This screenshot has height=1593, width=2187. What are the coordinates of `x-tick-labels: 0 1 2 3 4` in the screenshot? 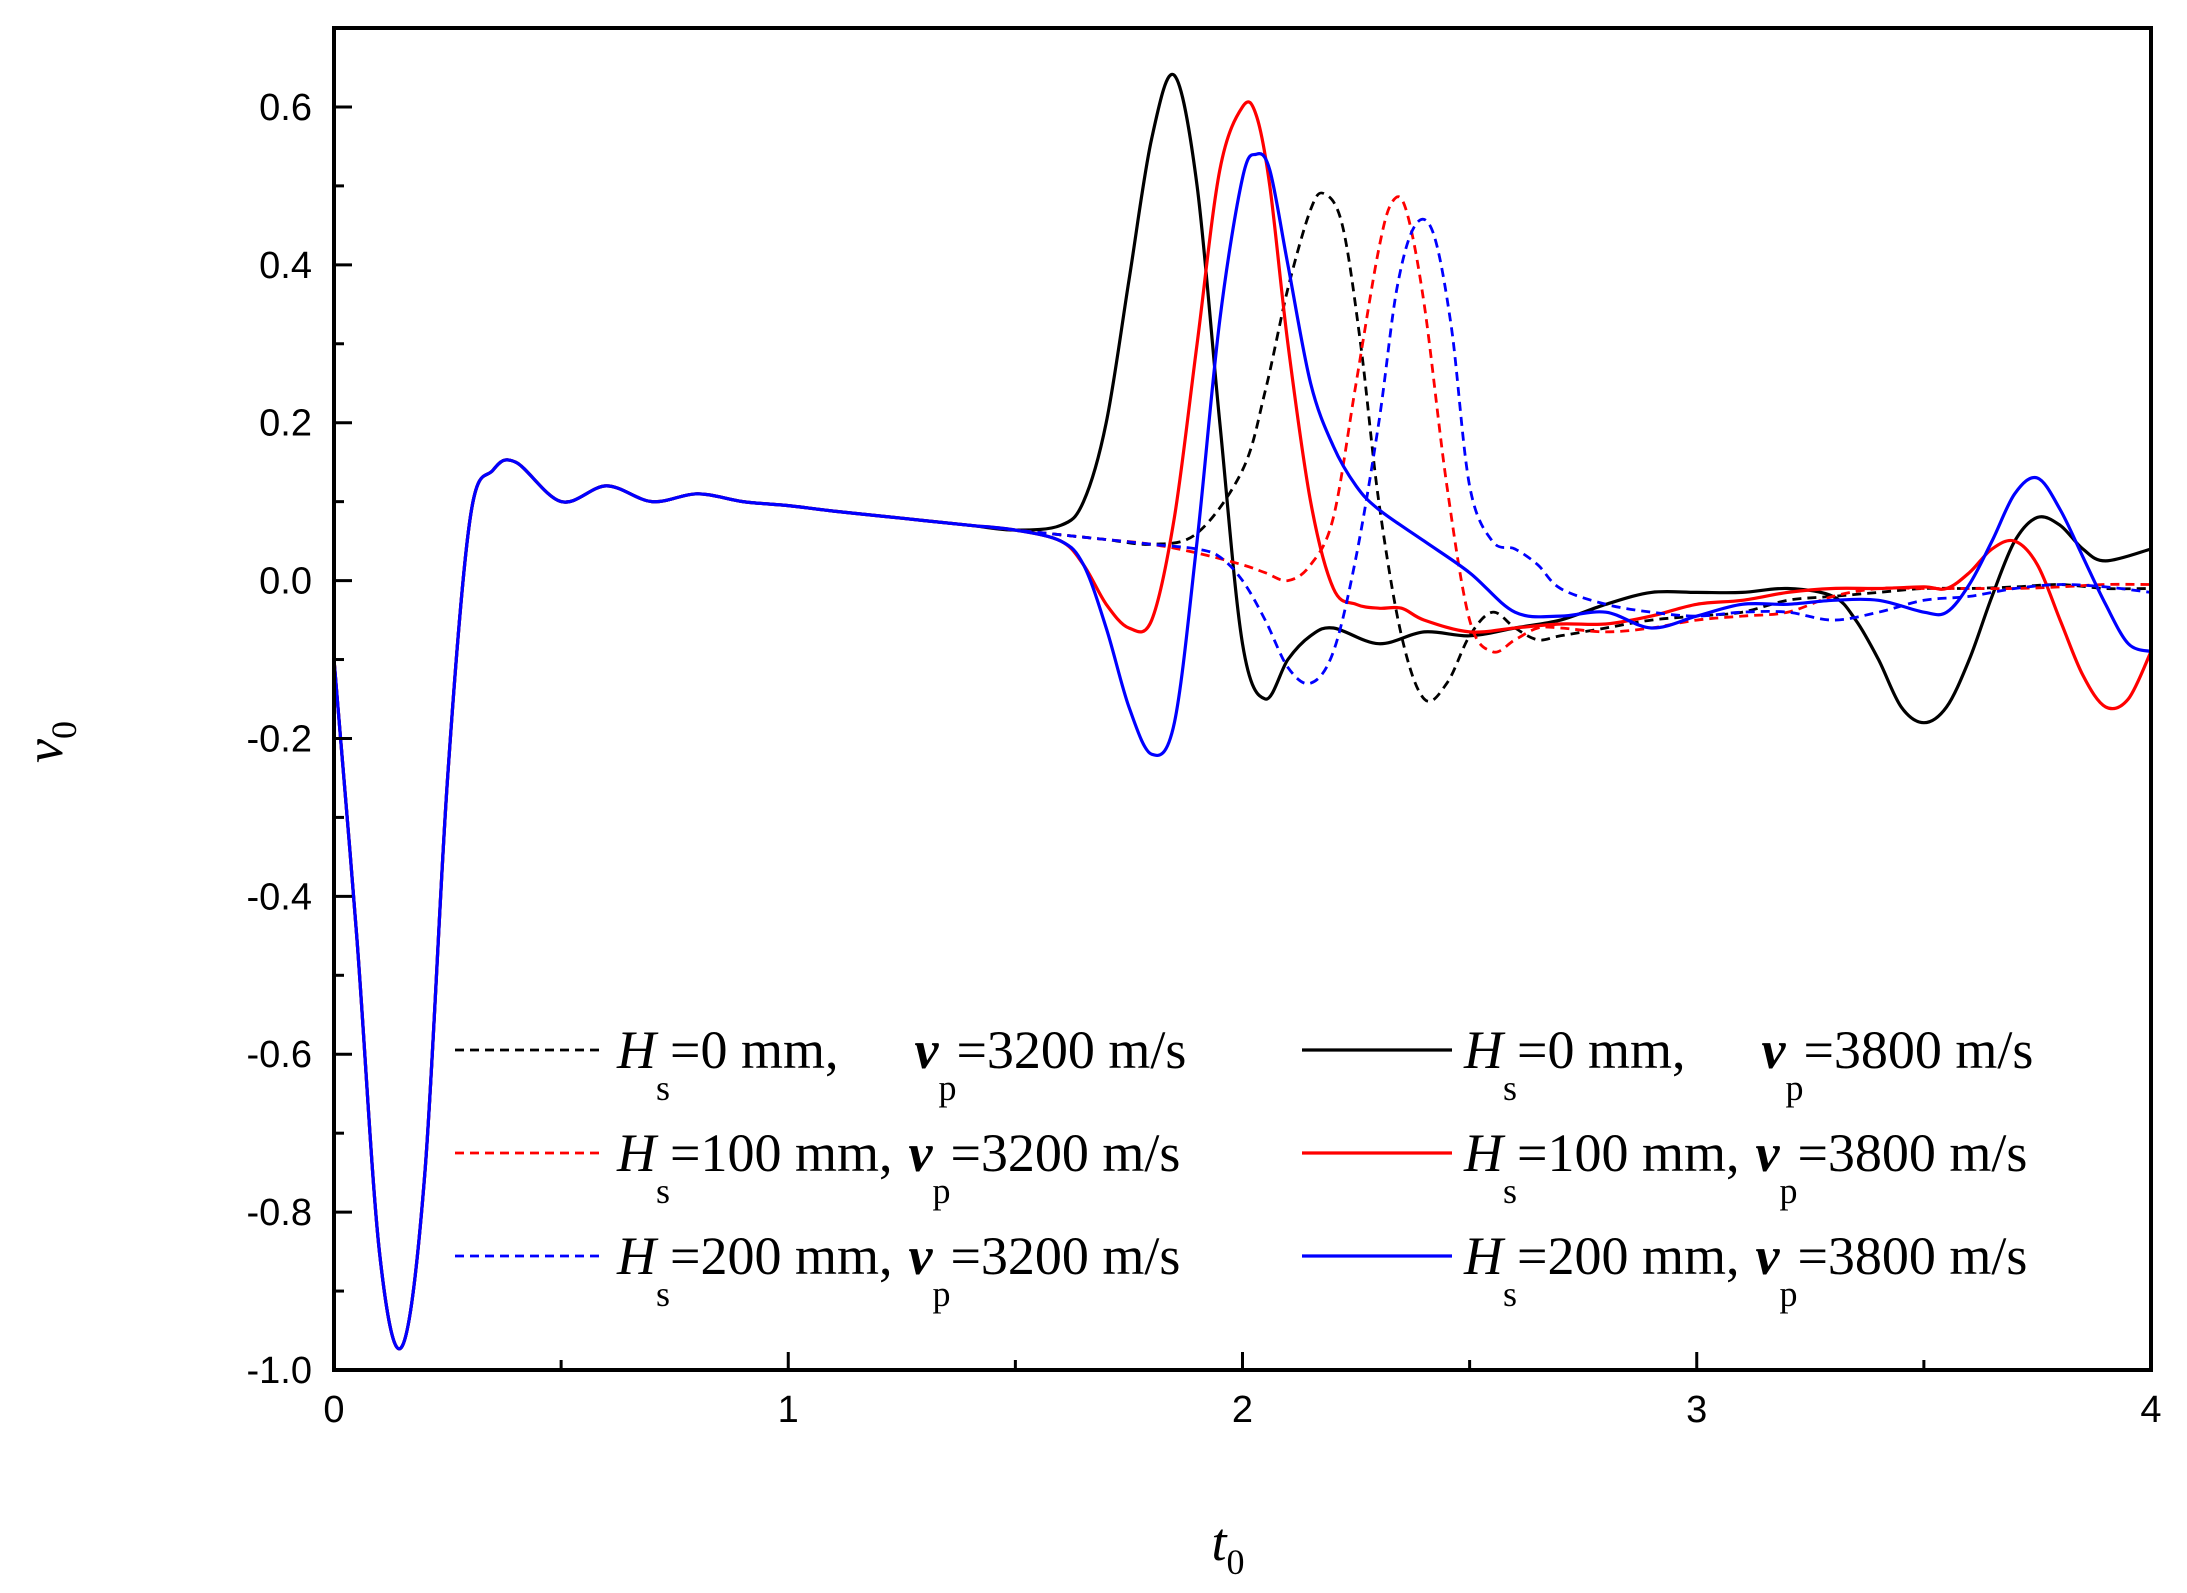 It's located at (1242, 1410).